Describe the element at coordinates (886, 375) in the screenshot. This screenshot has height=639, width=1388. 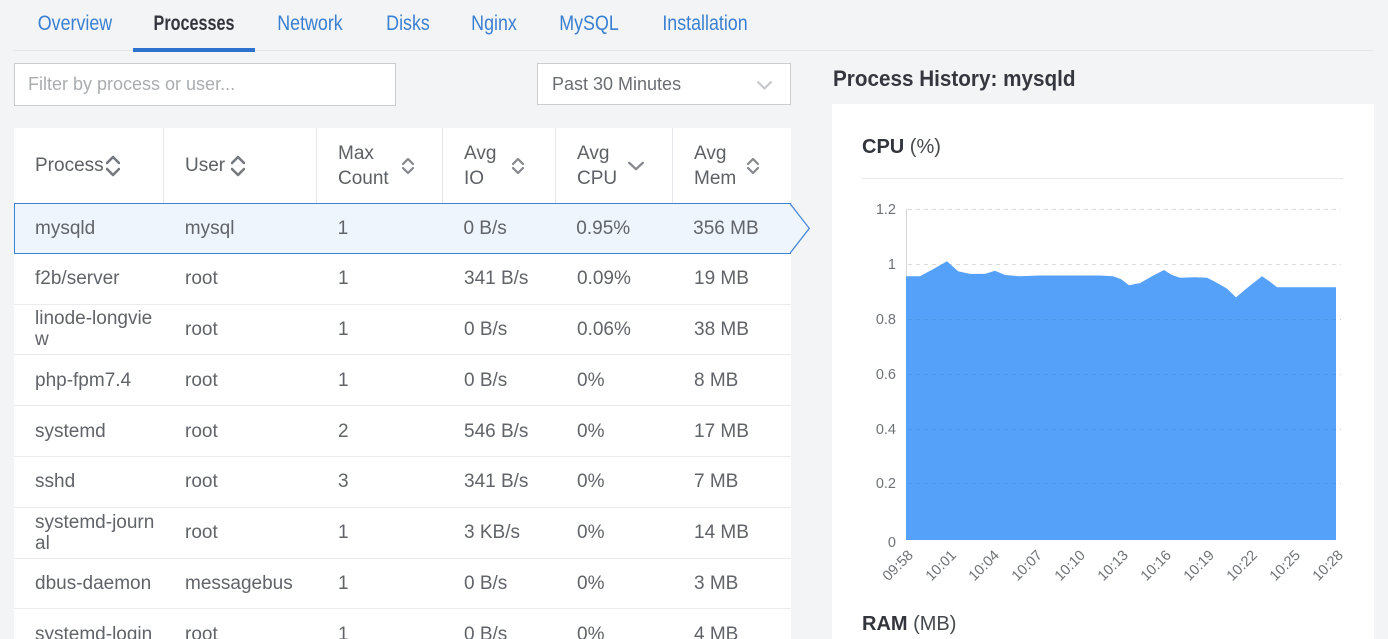
I see `svg-text: 0.6` at that location.